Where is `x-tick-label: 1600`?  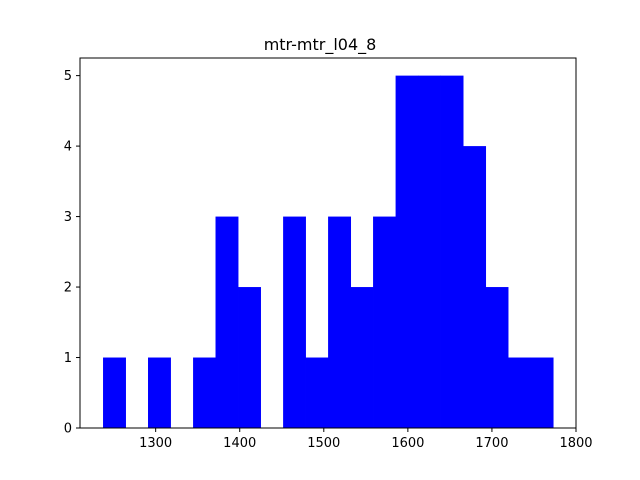 x-tick-label: 1600 is located at coordinates (407, 443).